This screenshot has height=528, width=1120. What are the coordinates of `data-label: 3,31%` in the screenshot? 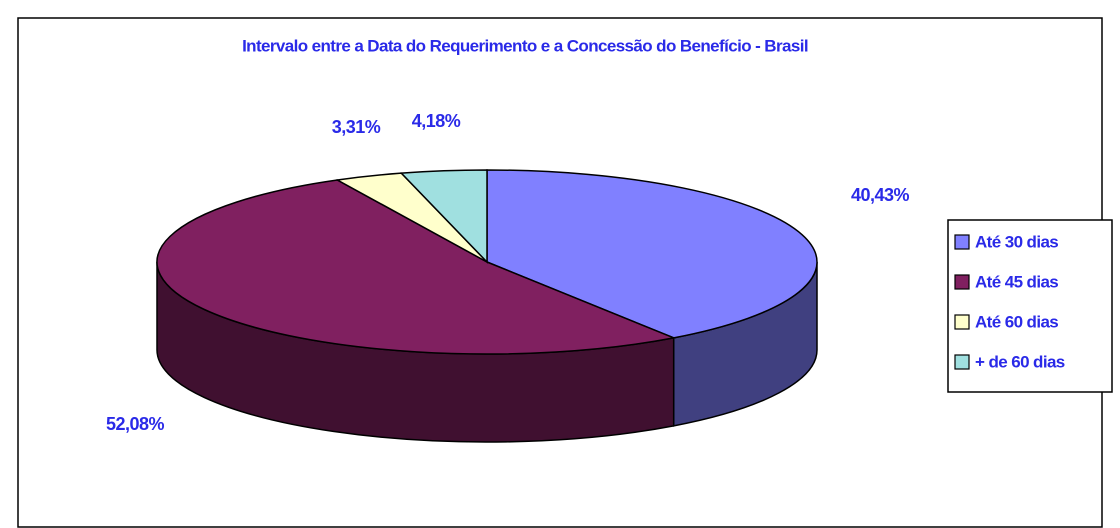 It's located at (356, 127).